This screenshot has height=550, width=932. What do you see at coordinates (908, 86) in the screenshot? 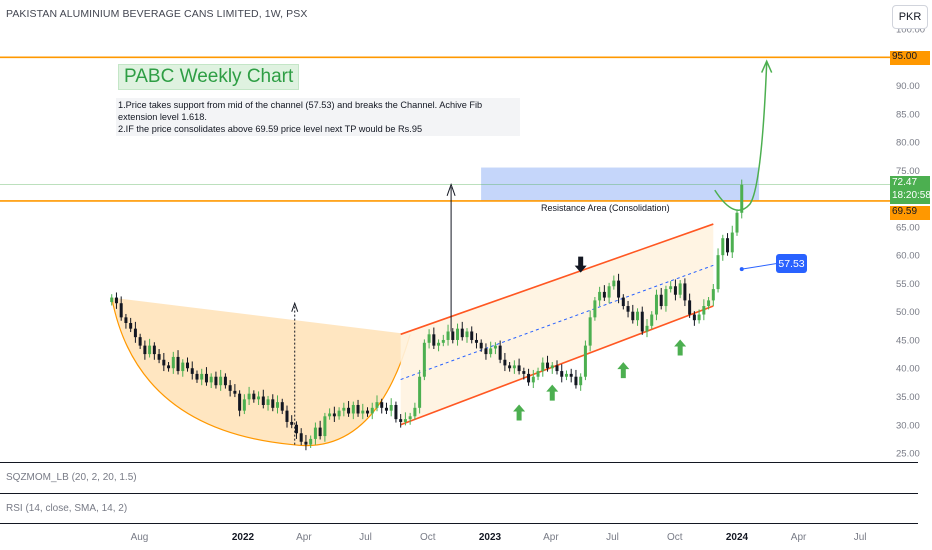
I see `y-tick-label: 90.00` at bounding box center [908, 86].